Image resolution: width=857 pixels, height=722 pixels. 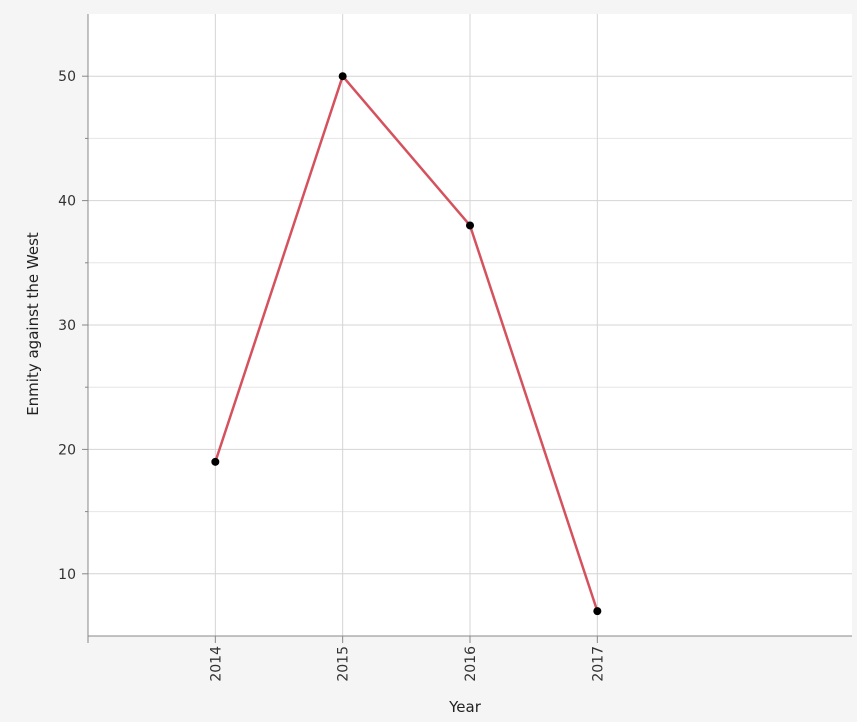 What do you see at coordinates (598, 664) in the screenshot?
I see `x-tick-label: 2017` at bounding box center [598, 664].